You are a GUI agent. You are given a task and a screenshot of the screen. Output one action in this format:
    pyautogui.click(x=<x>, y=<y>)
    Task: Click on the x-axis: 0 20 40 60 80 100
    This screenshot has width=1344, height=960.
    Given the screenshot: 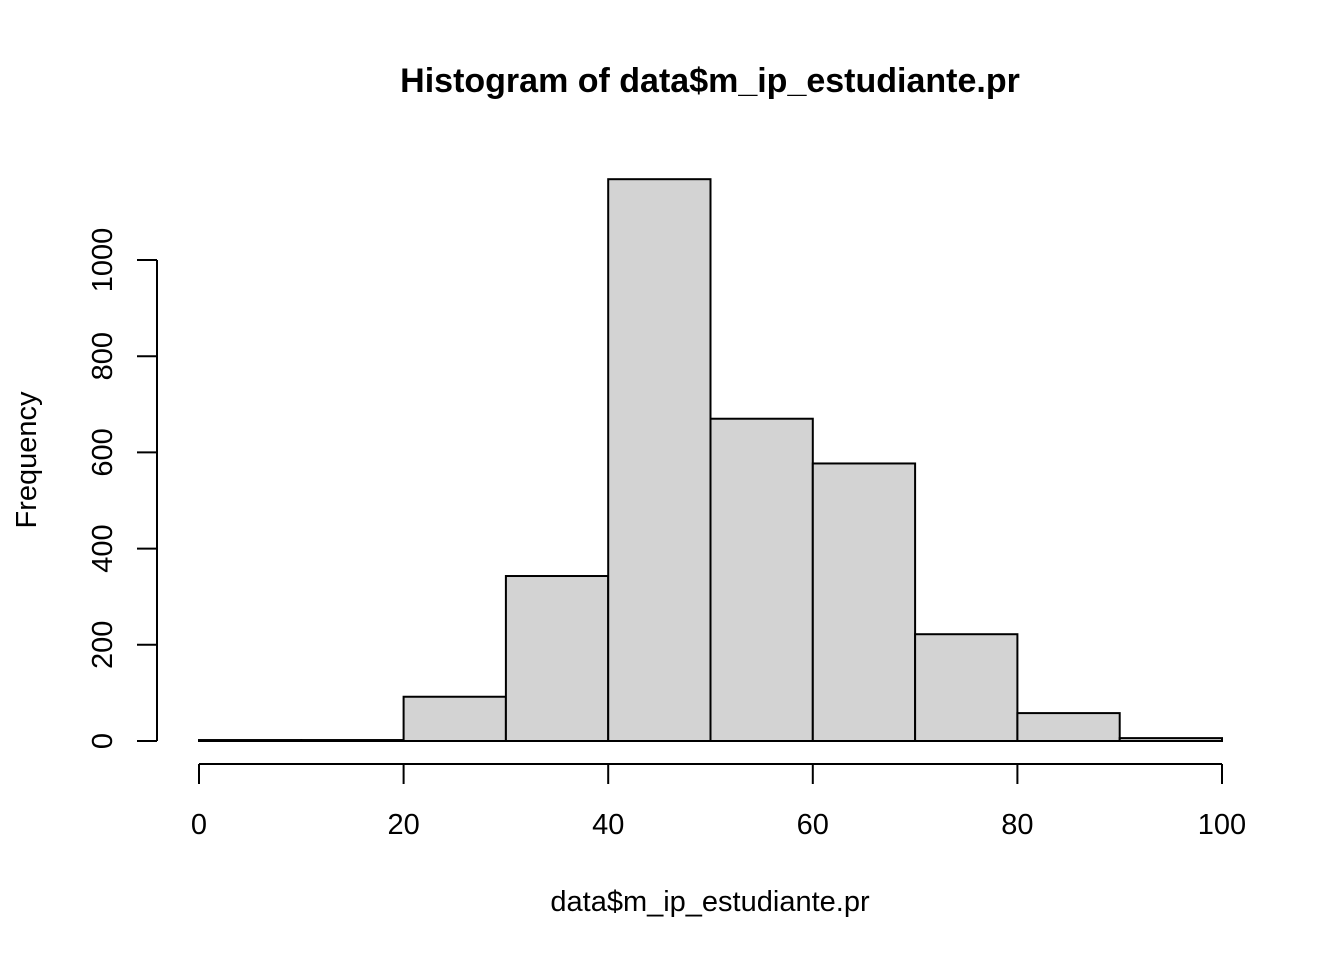 What is the action you would take?
    pyautogui.click(x=718, y=802)
    